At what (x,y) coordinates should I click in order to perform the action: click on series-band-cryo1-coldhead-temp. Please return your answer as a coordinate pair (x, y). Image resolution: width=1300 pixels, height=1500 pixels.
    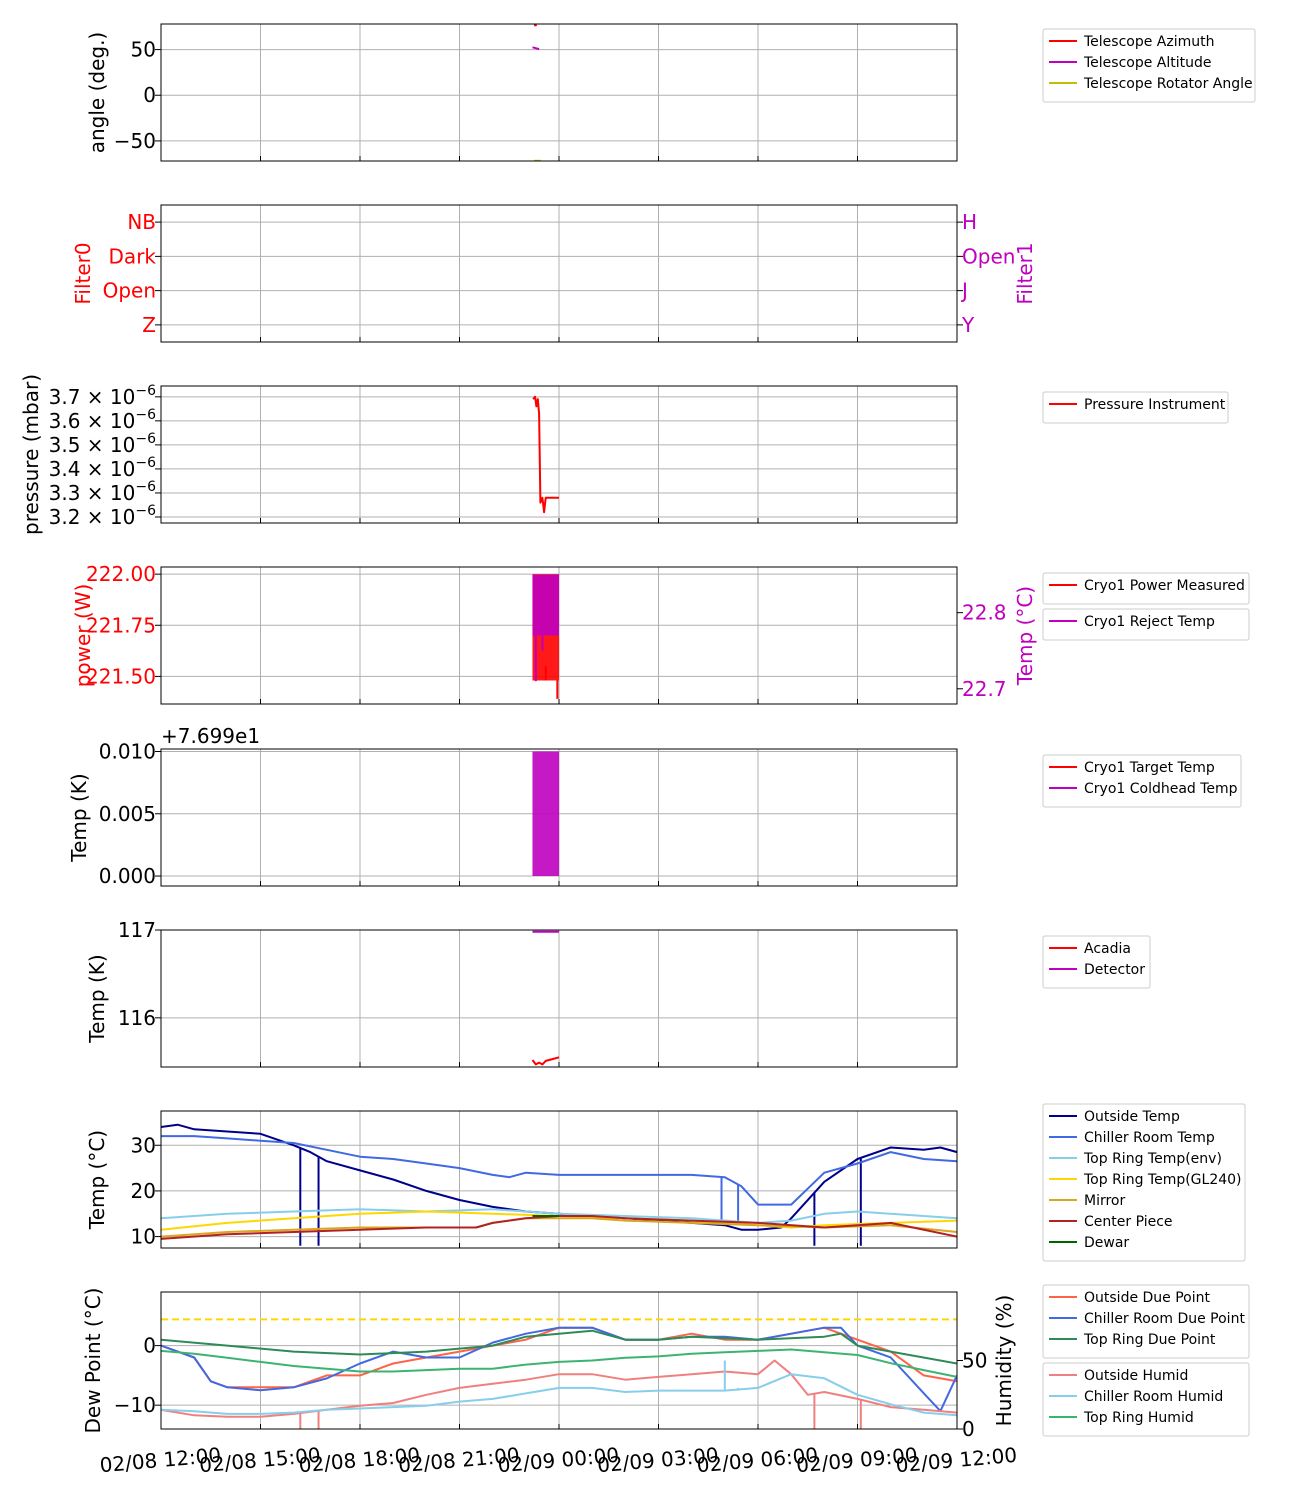
    Looking at the image, I should click on (545, 814).